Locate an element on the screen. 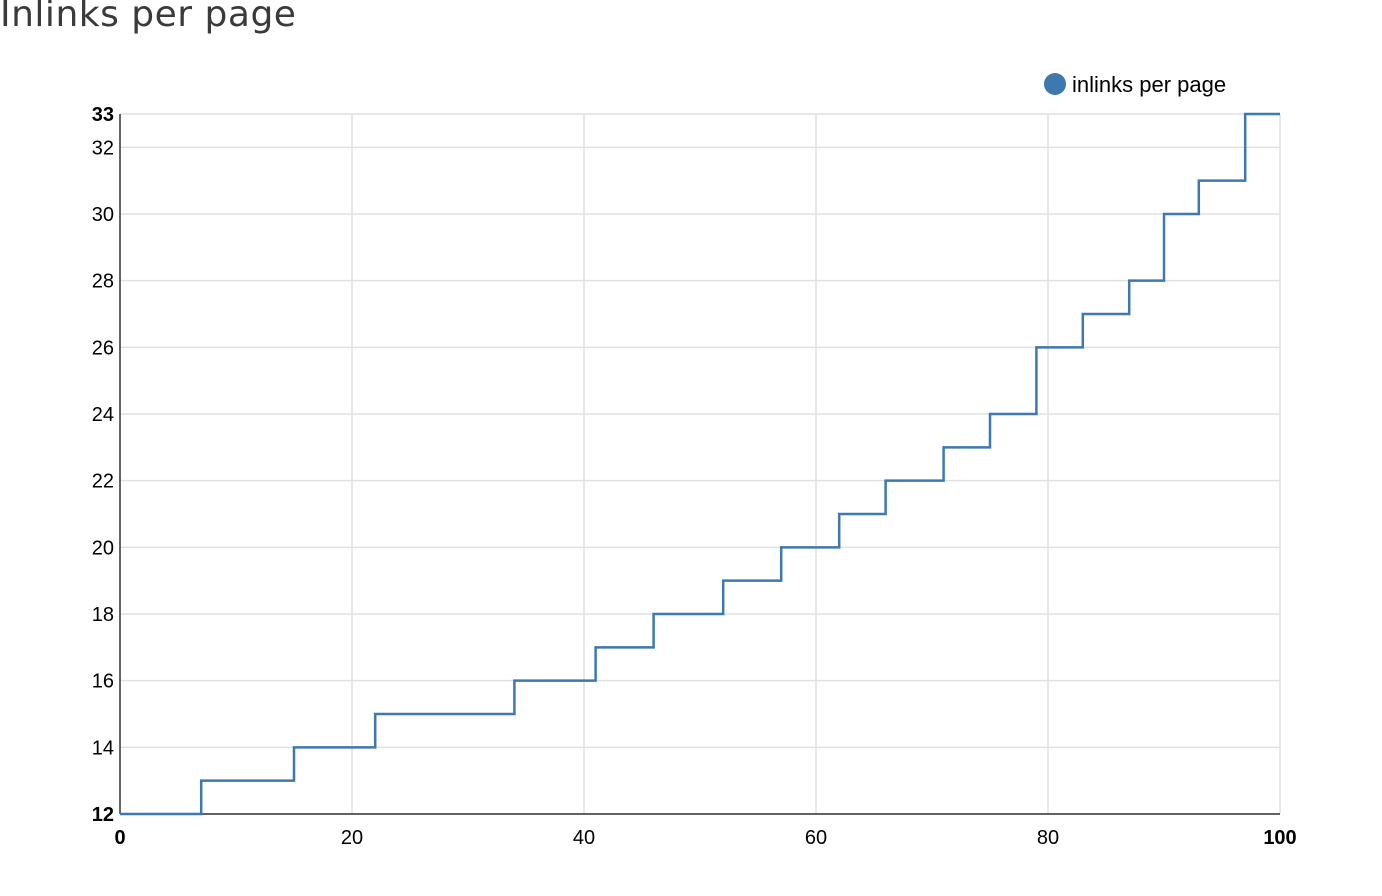 The width and height of the screenshot is (1382, 896). y-tick-label: 16 is located at coordinates (103, 682).